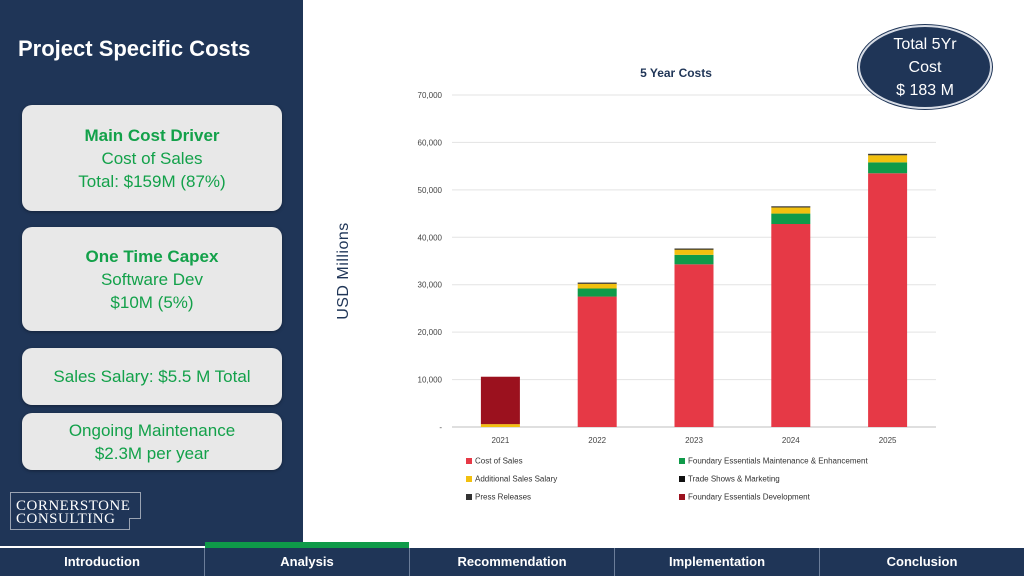  Describe the element at coordinates (135, 524) in the screenshot. I see `logo-corner-mark` at that location.